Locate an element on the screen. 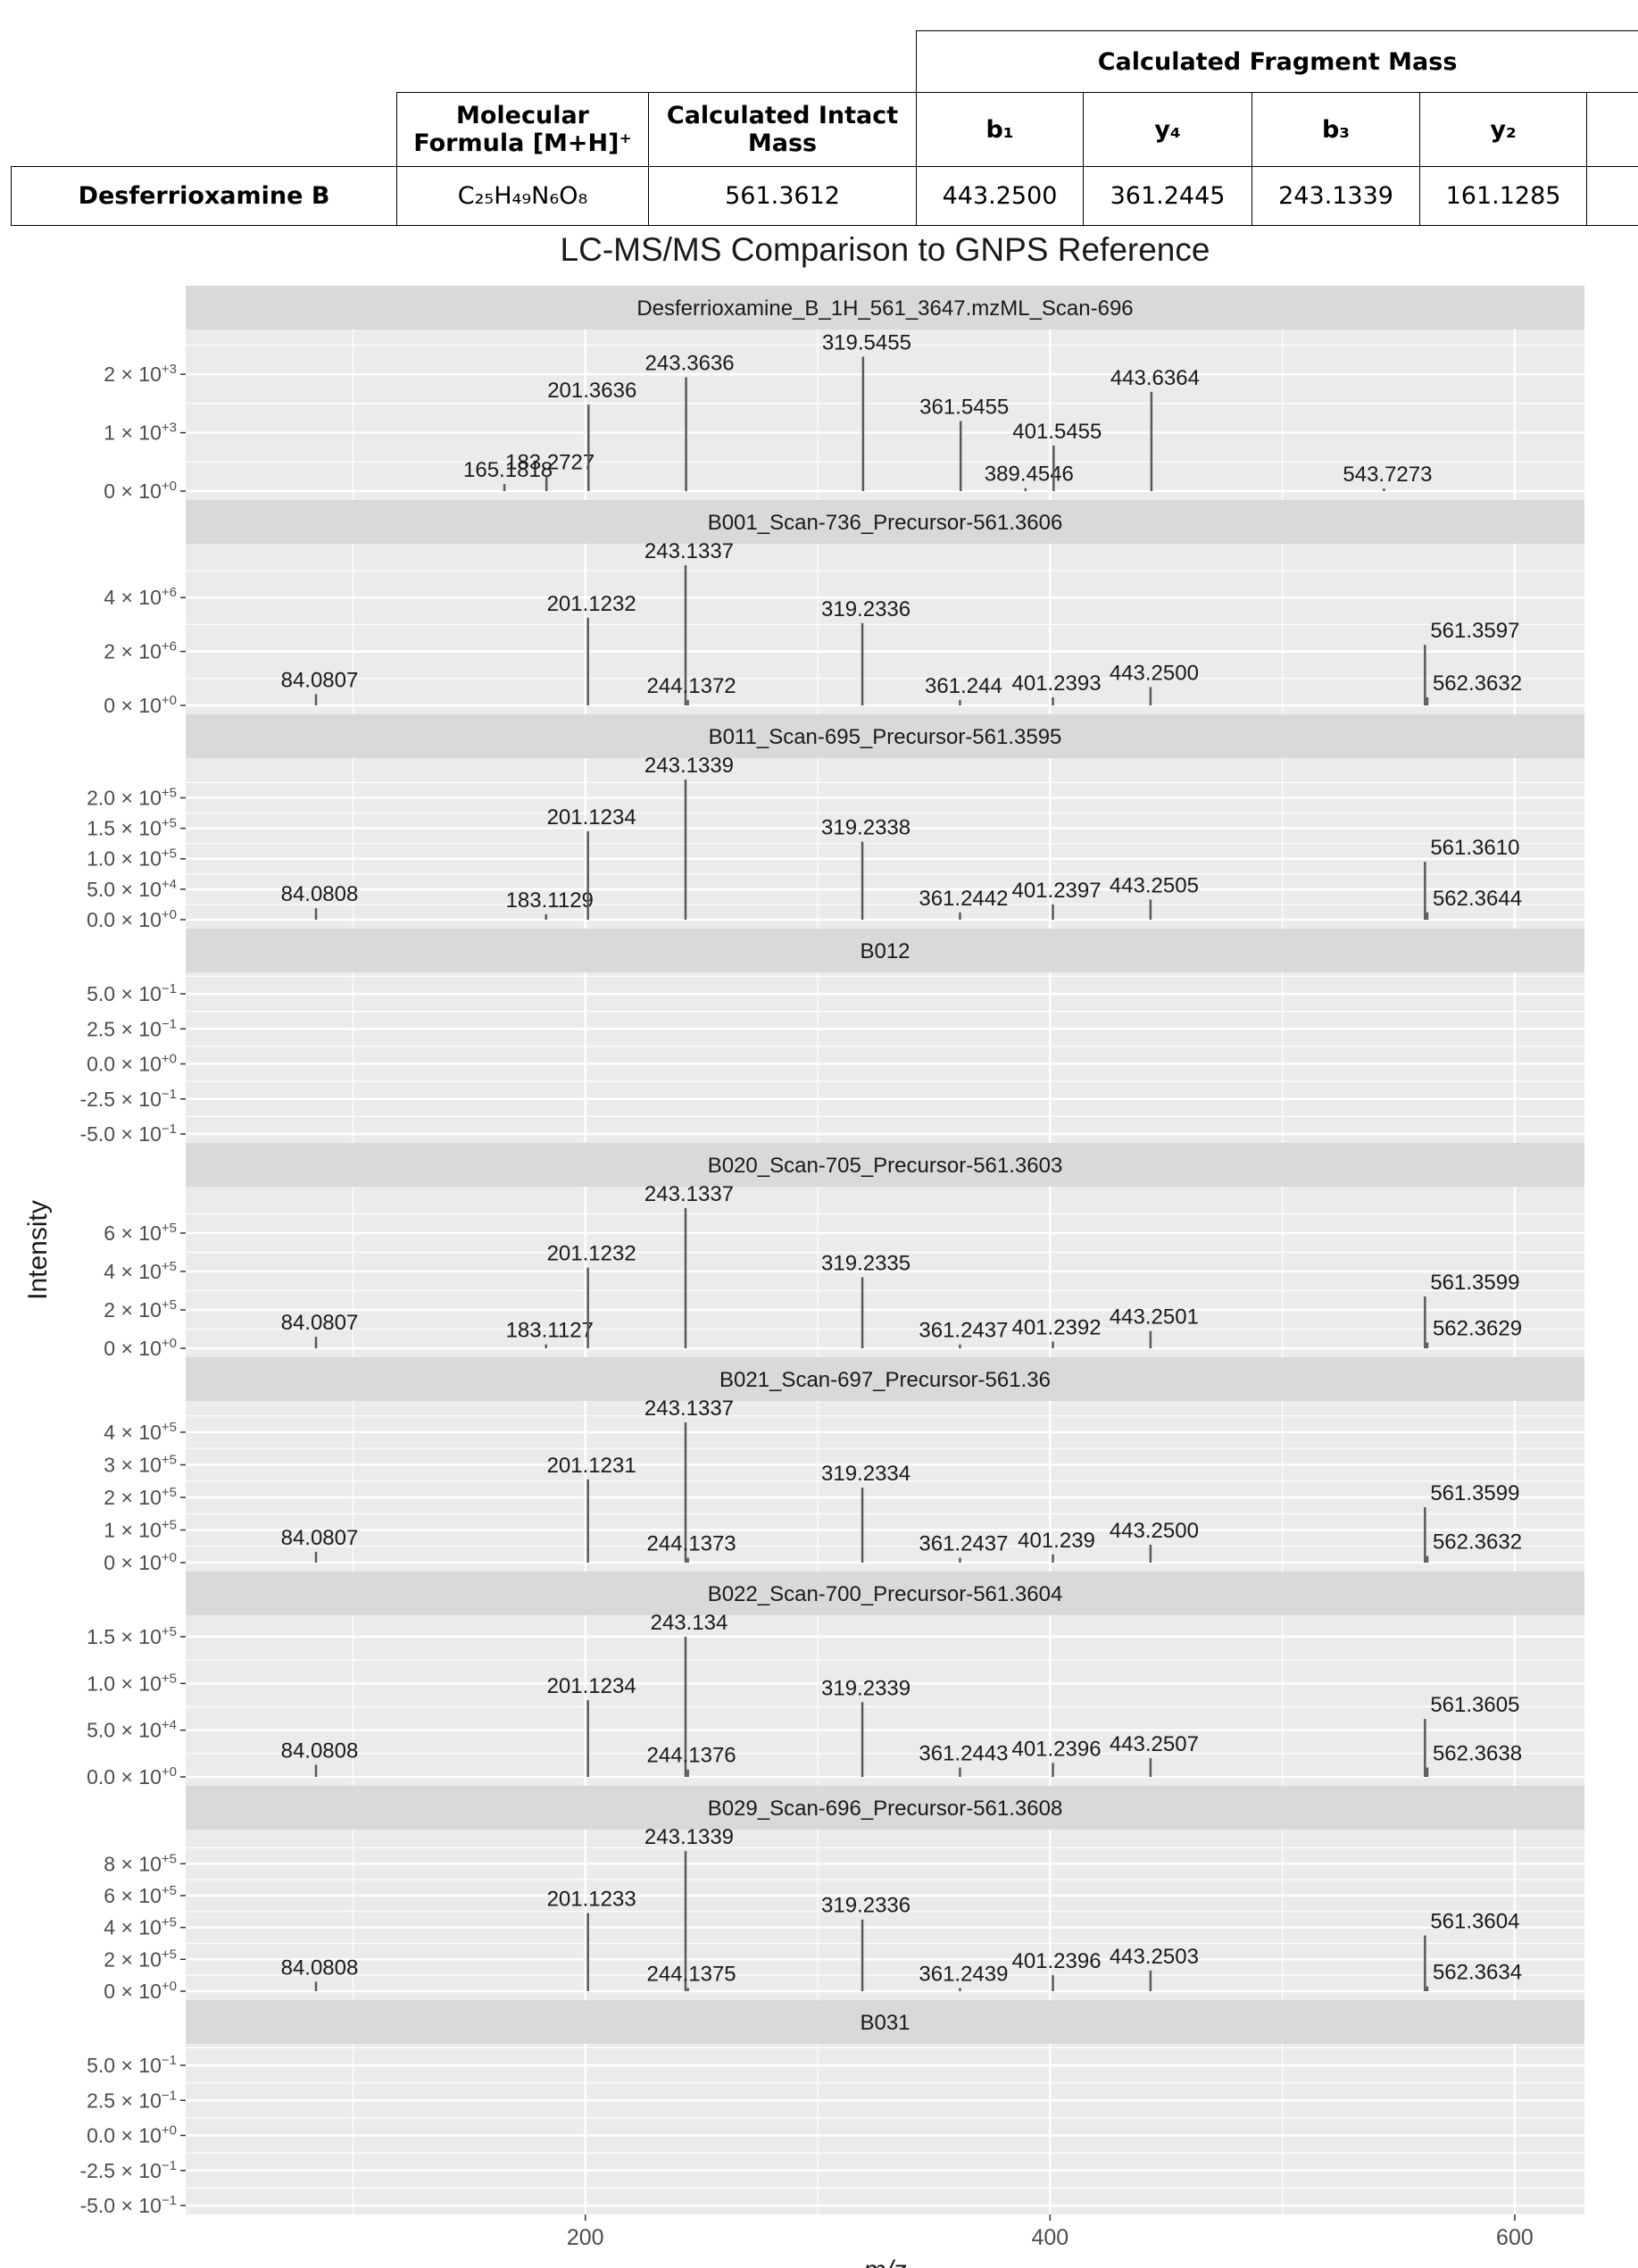 The image size is (1638, 2268). y-tick-label: 2.0 × 10+5 is located at coordinates (132, 797).